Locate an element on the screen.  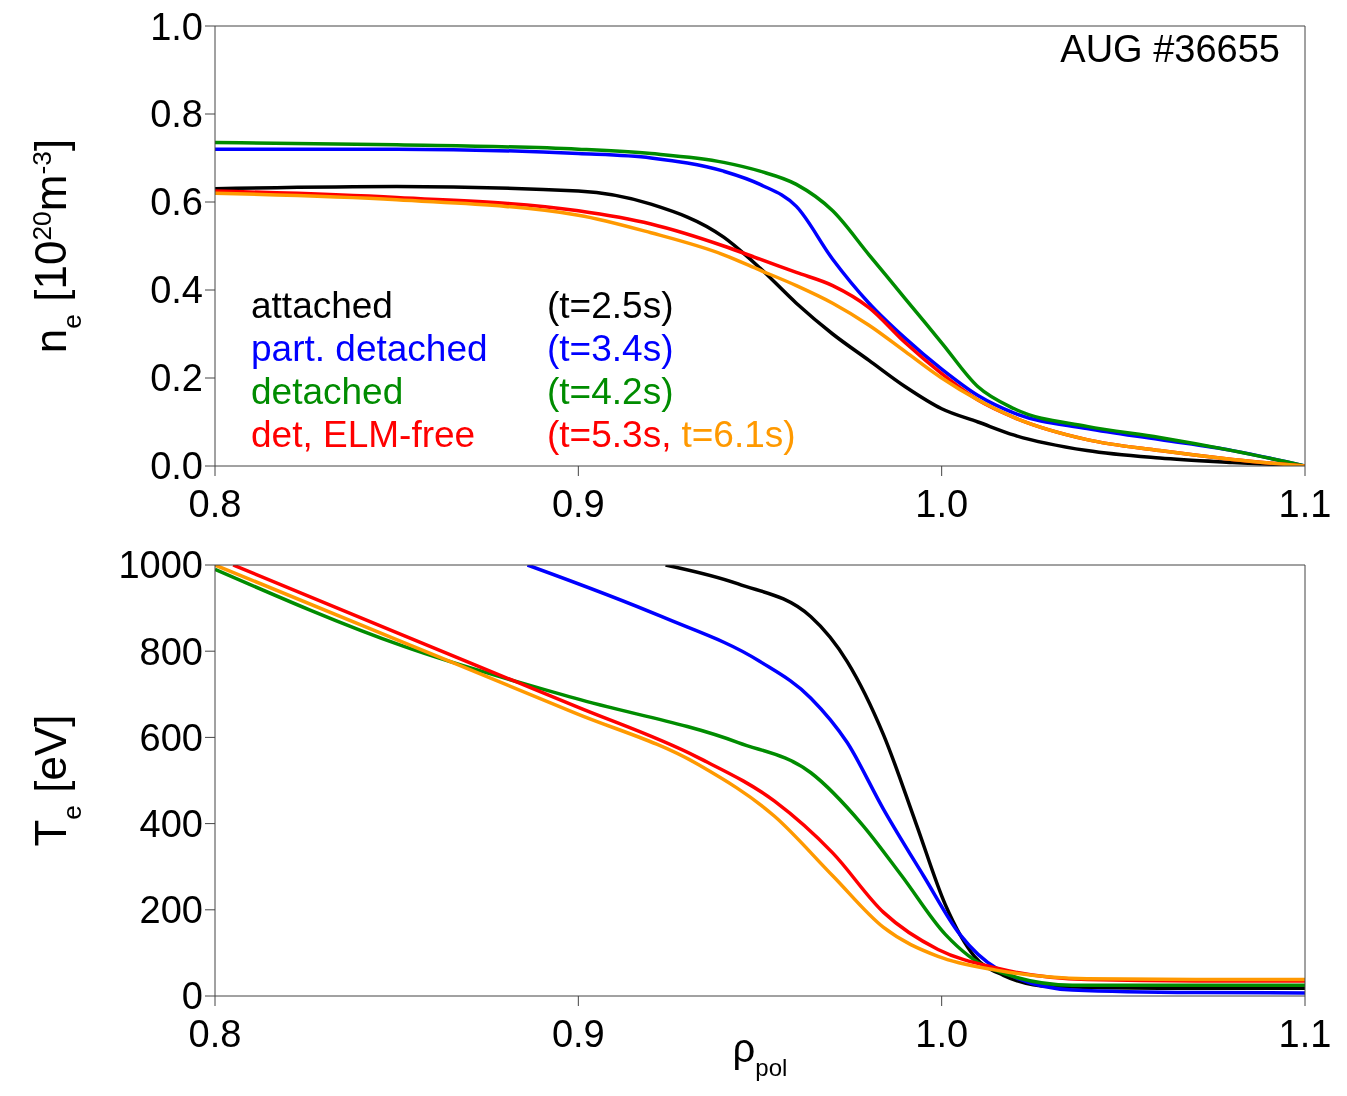
annotation: (t=4.2s) is located at coordinates (610, 391).